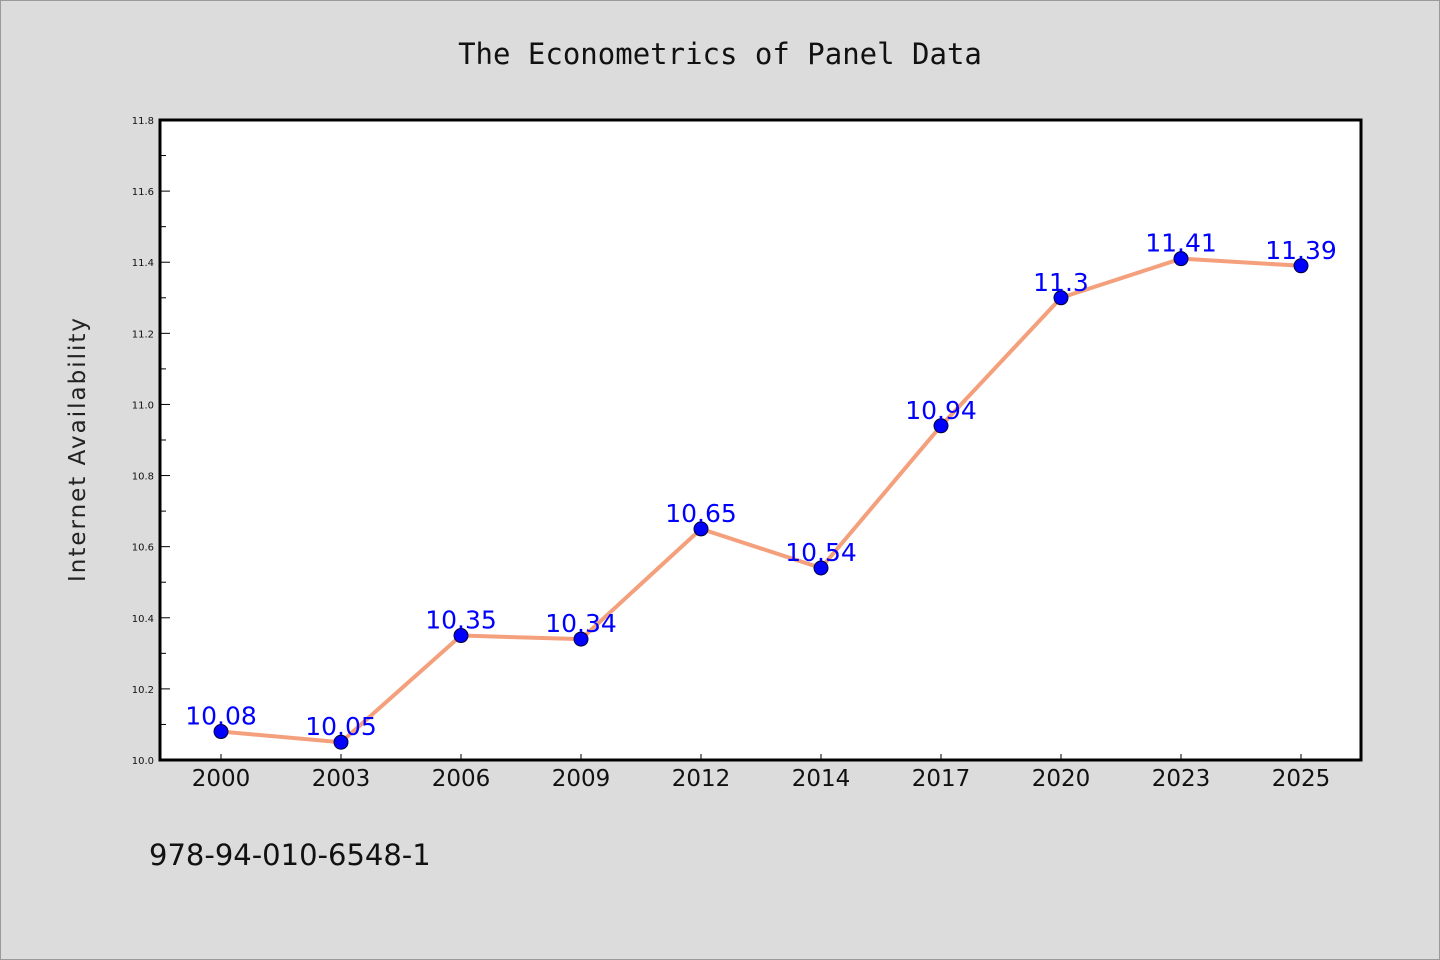 This screenshot has width=1440, height=960. I want to click on x-tick-label: 2012, so click(701, 779).